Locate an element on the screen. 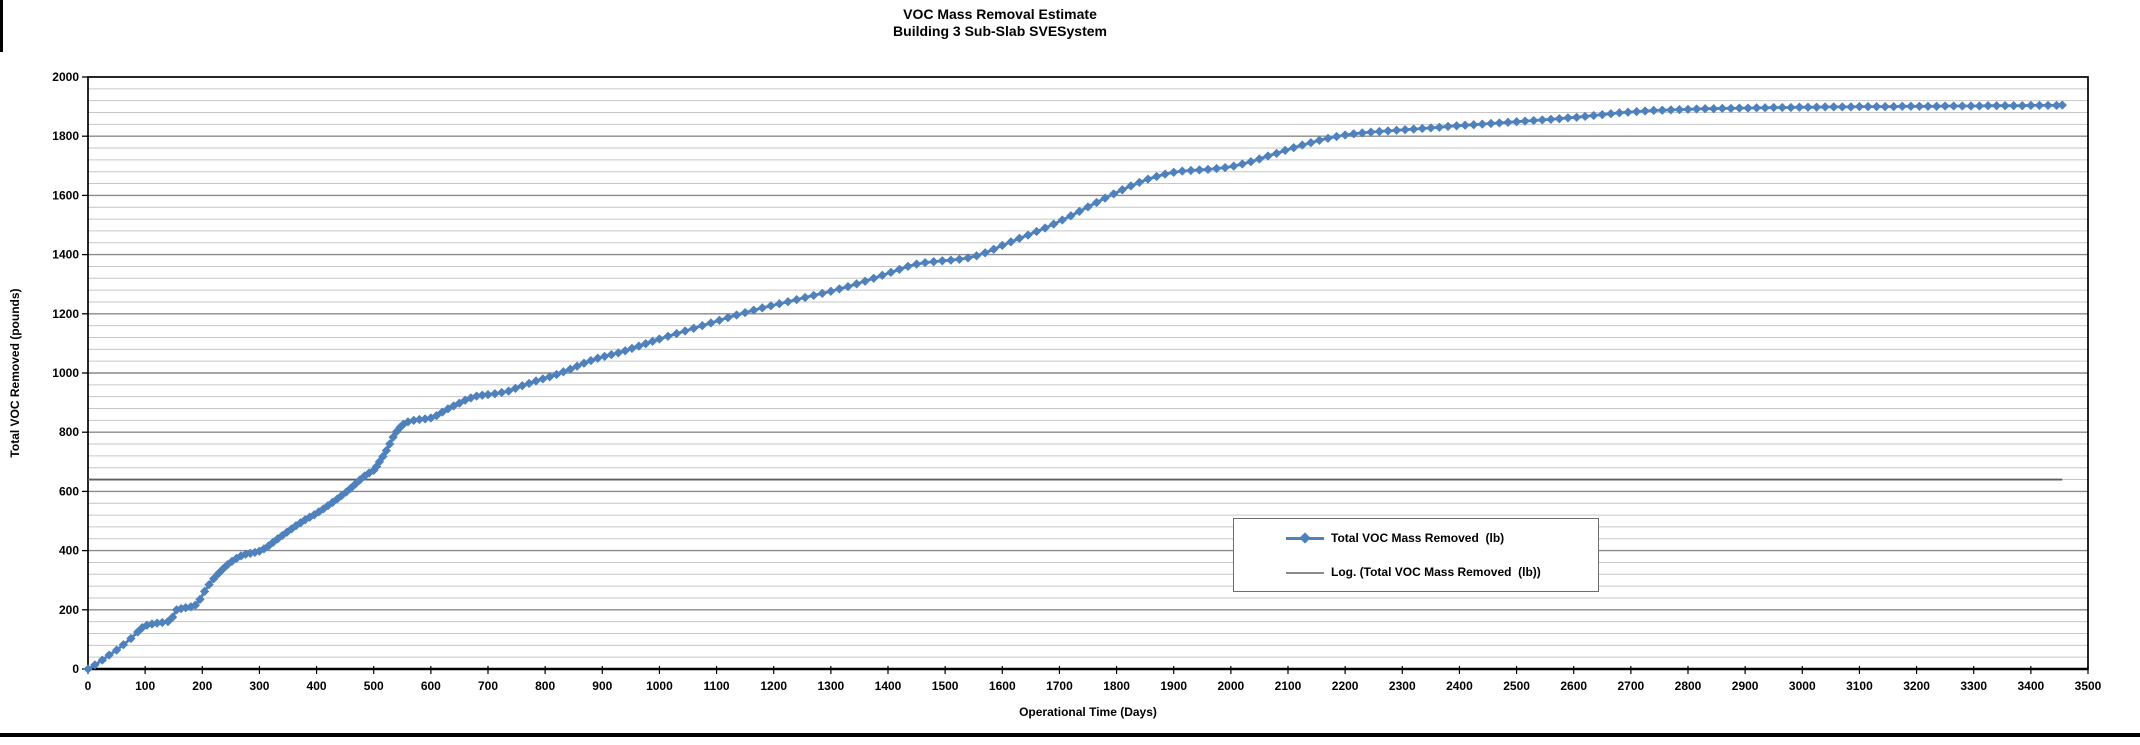 Image resolution: width=2140 pixels, height=745 pixels. x-tick-label: 2200 is located at coordinates (1345, 686).